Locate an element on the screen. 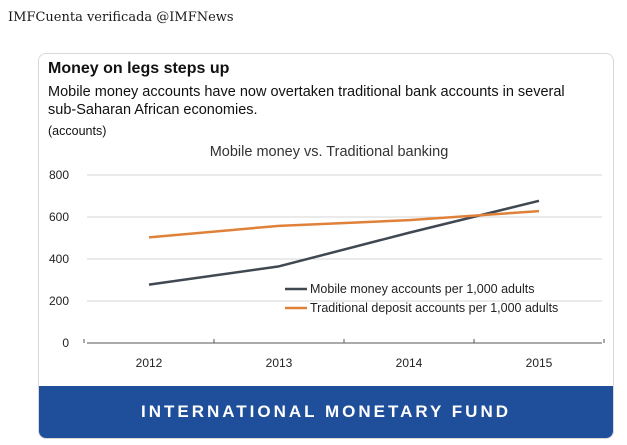  y-axis-unit-label: (accounts) is located at coordinates (77, 131).